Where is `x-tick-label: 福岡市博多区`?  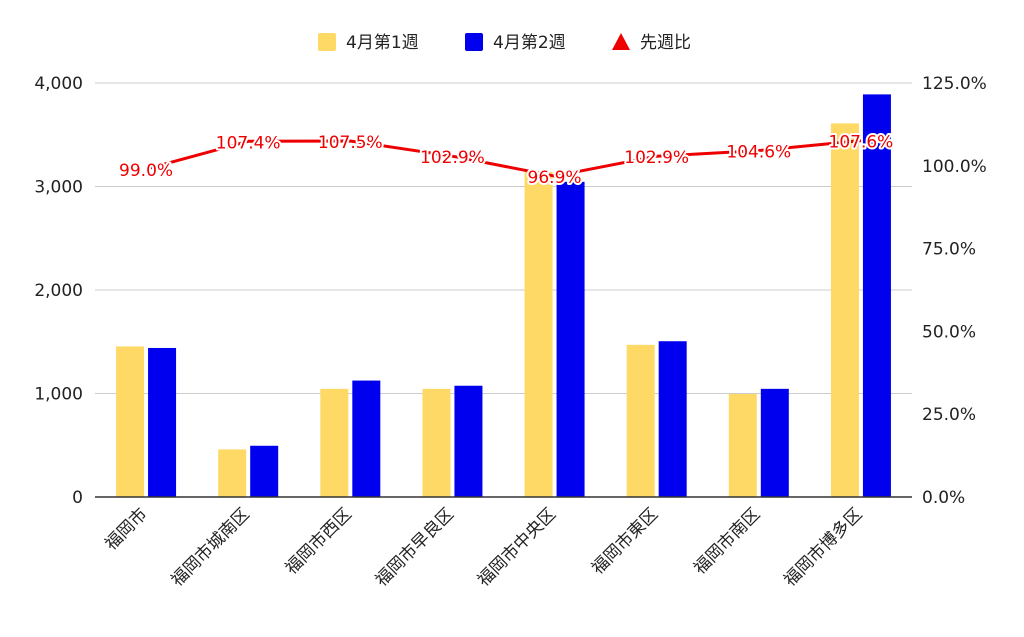 x-tick-label: 福岡市博多区 is located at coordinates (823, 547).